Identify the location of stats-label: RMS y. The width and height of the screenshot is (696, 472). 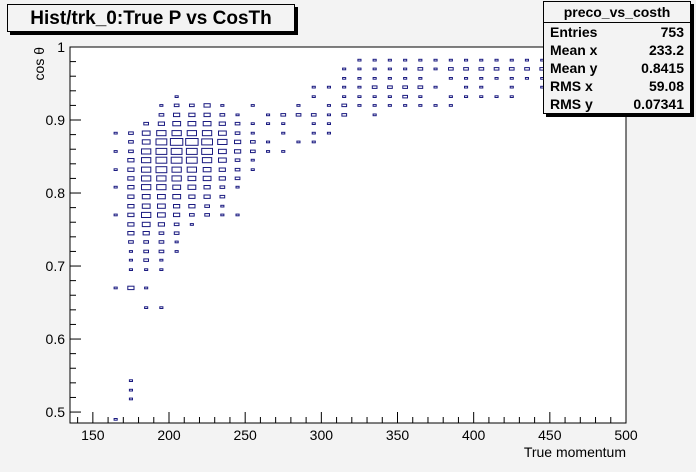
(571, 104).